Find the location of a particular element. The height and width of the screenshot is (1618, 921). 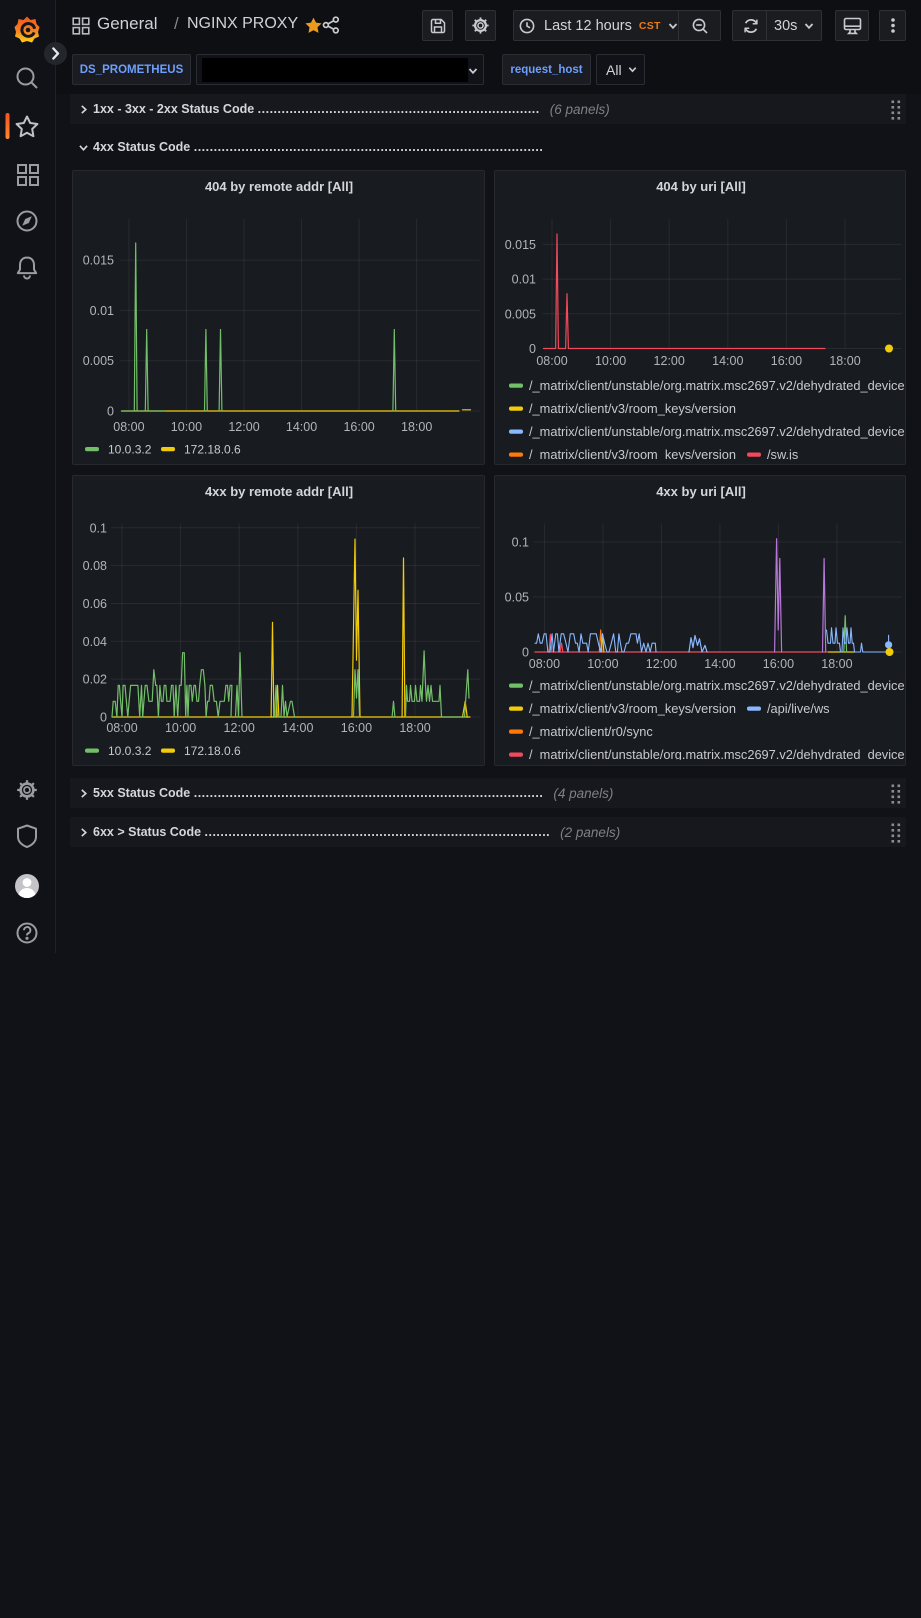

svg-text: 4xx by remote addr [All] is located at coordinates (279, 491).